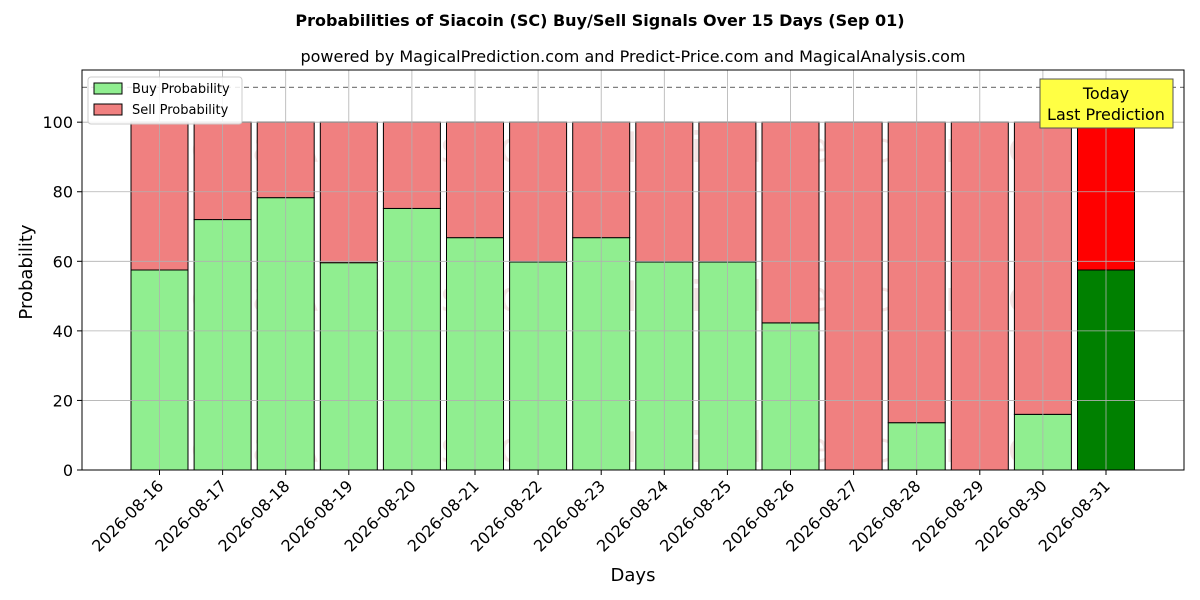 The image size is (1200, 600). Describe the element at coordinates (63, 400) in the screenshot. I see `y-tick-label: 20` at that location.